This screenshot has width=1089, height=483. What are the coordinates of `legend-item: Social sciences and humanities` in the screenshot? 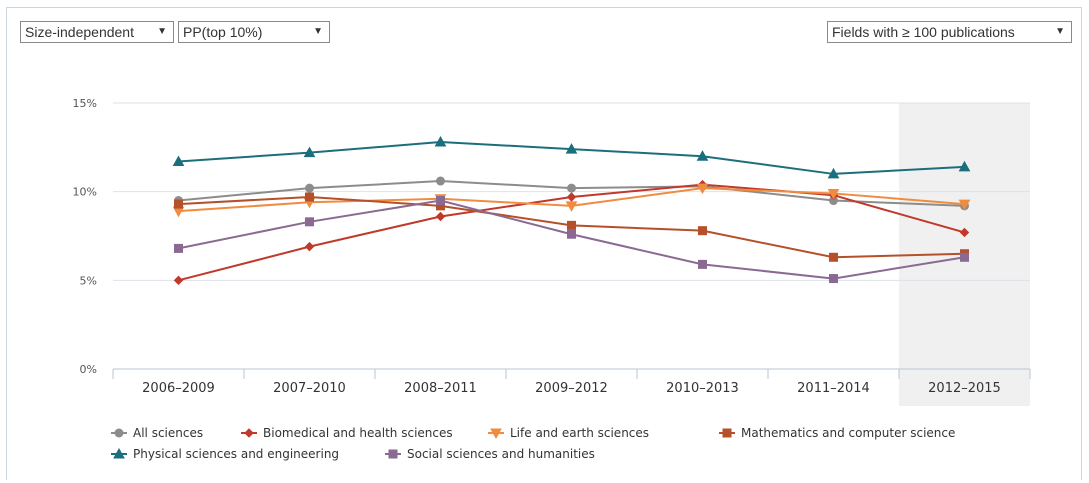 It's located at (490, 454).